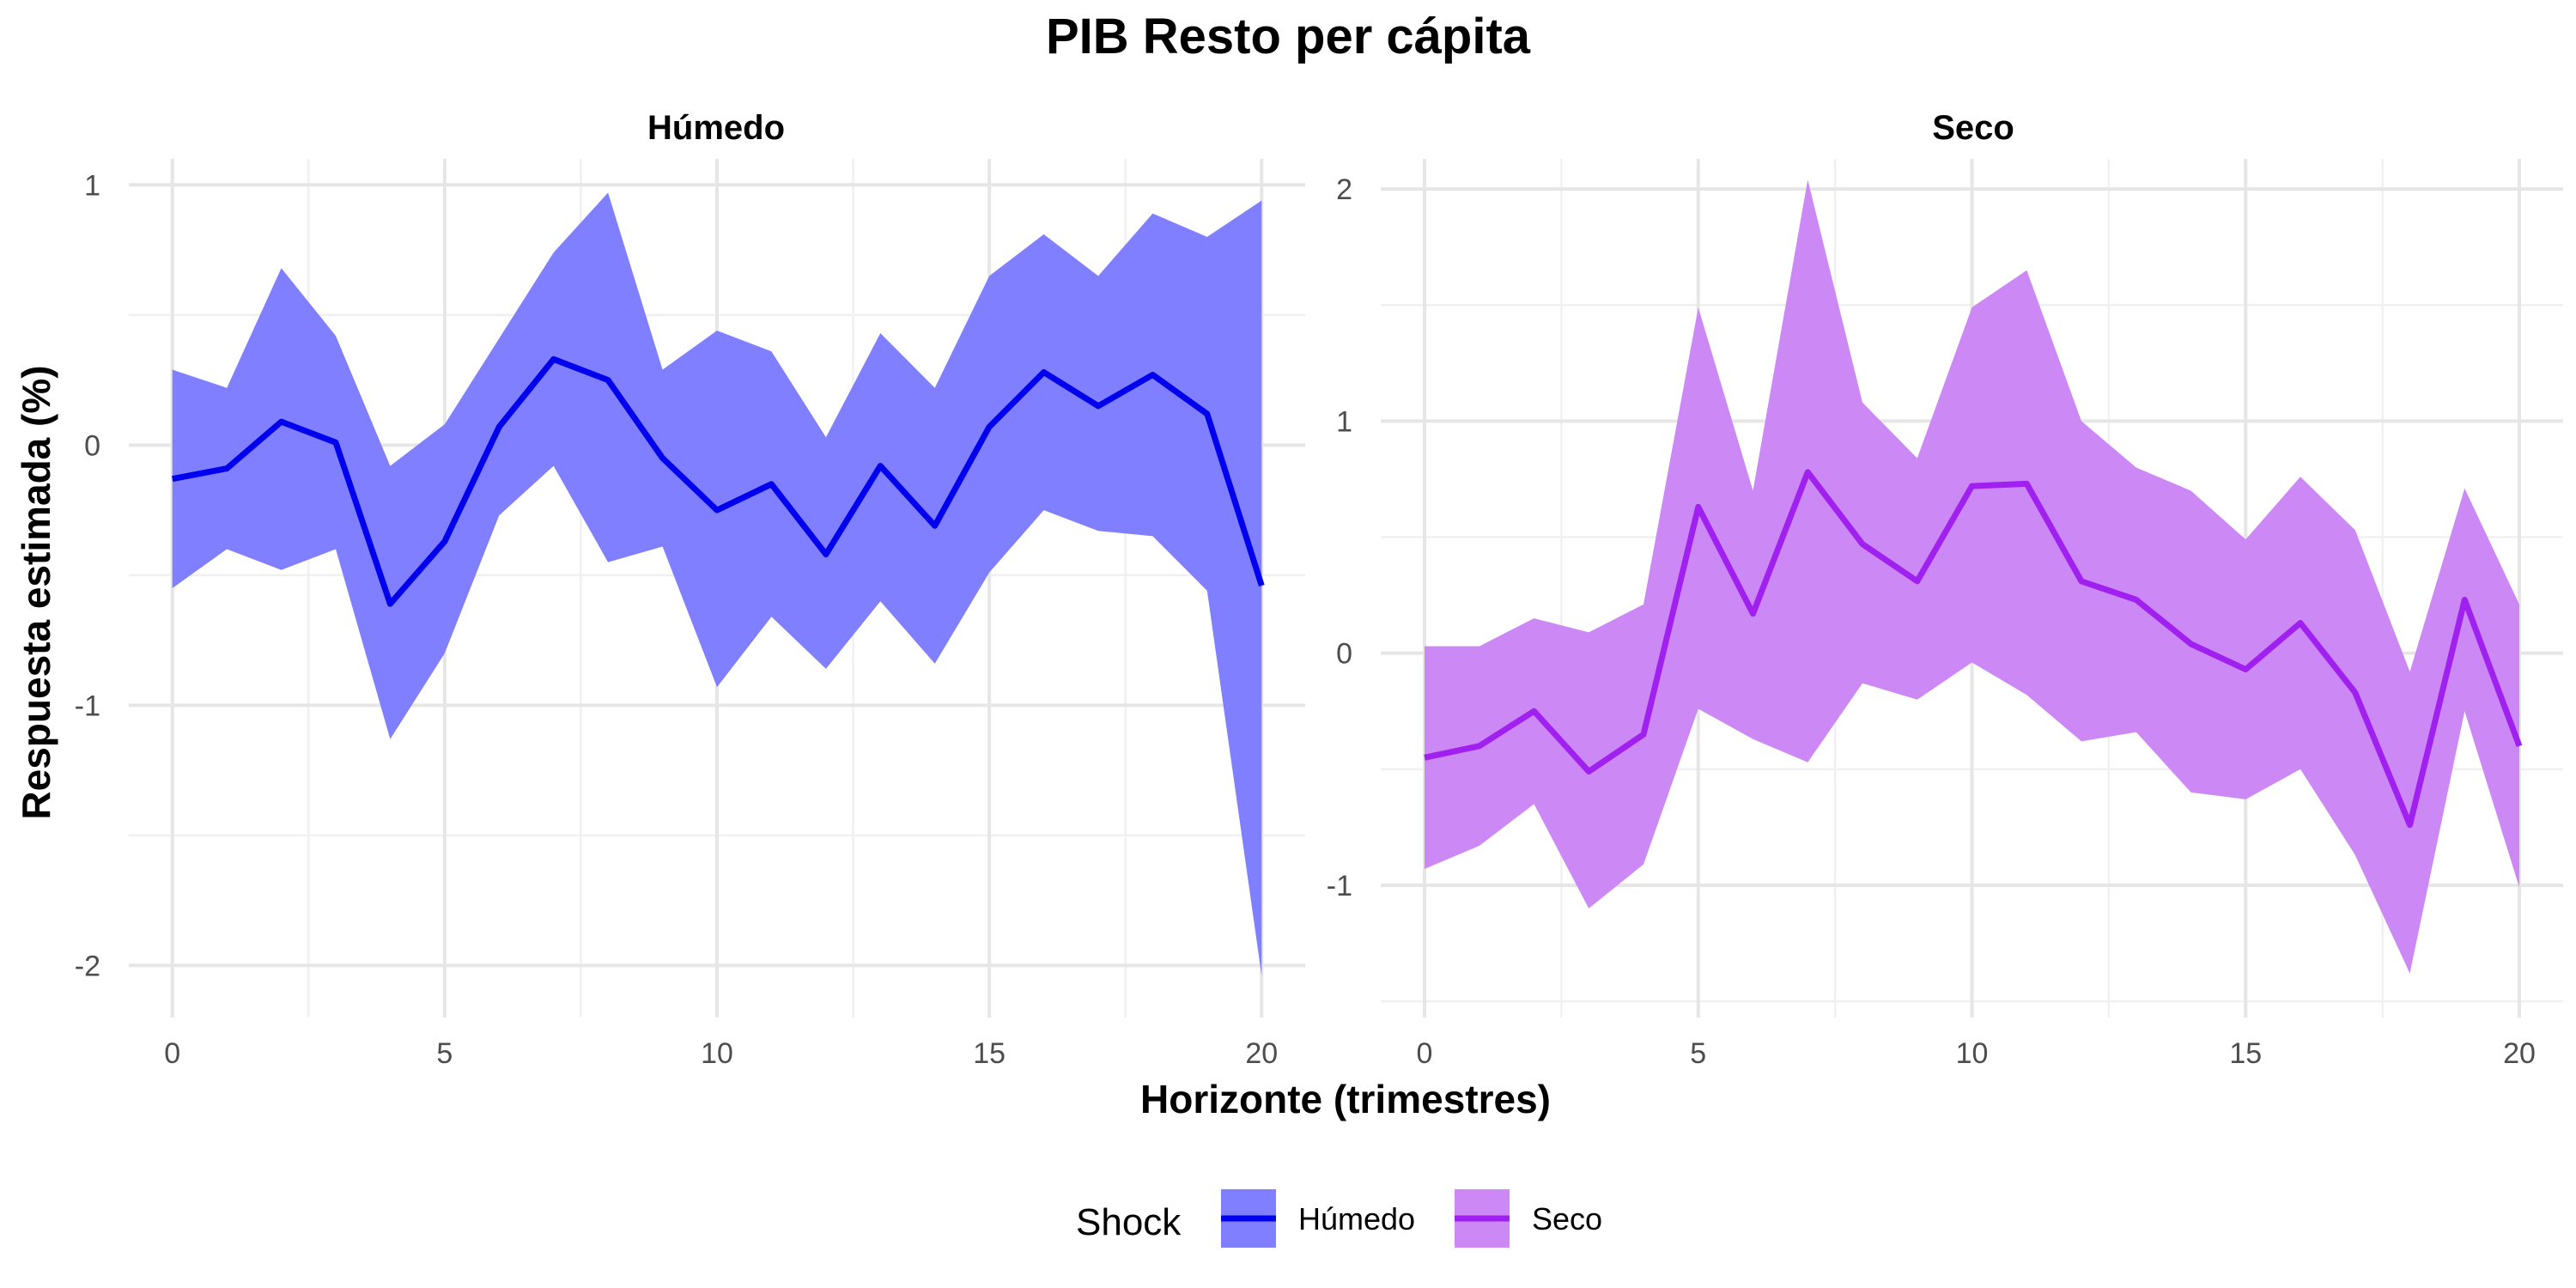 This screenshot has height=1288, width=2576. What do you see at coordinates (36, 592) in the screenshot?
I see `y-axis-title: Respuesta estimada (%)` at bounding box center [36, 592].